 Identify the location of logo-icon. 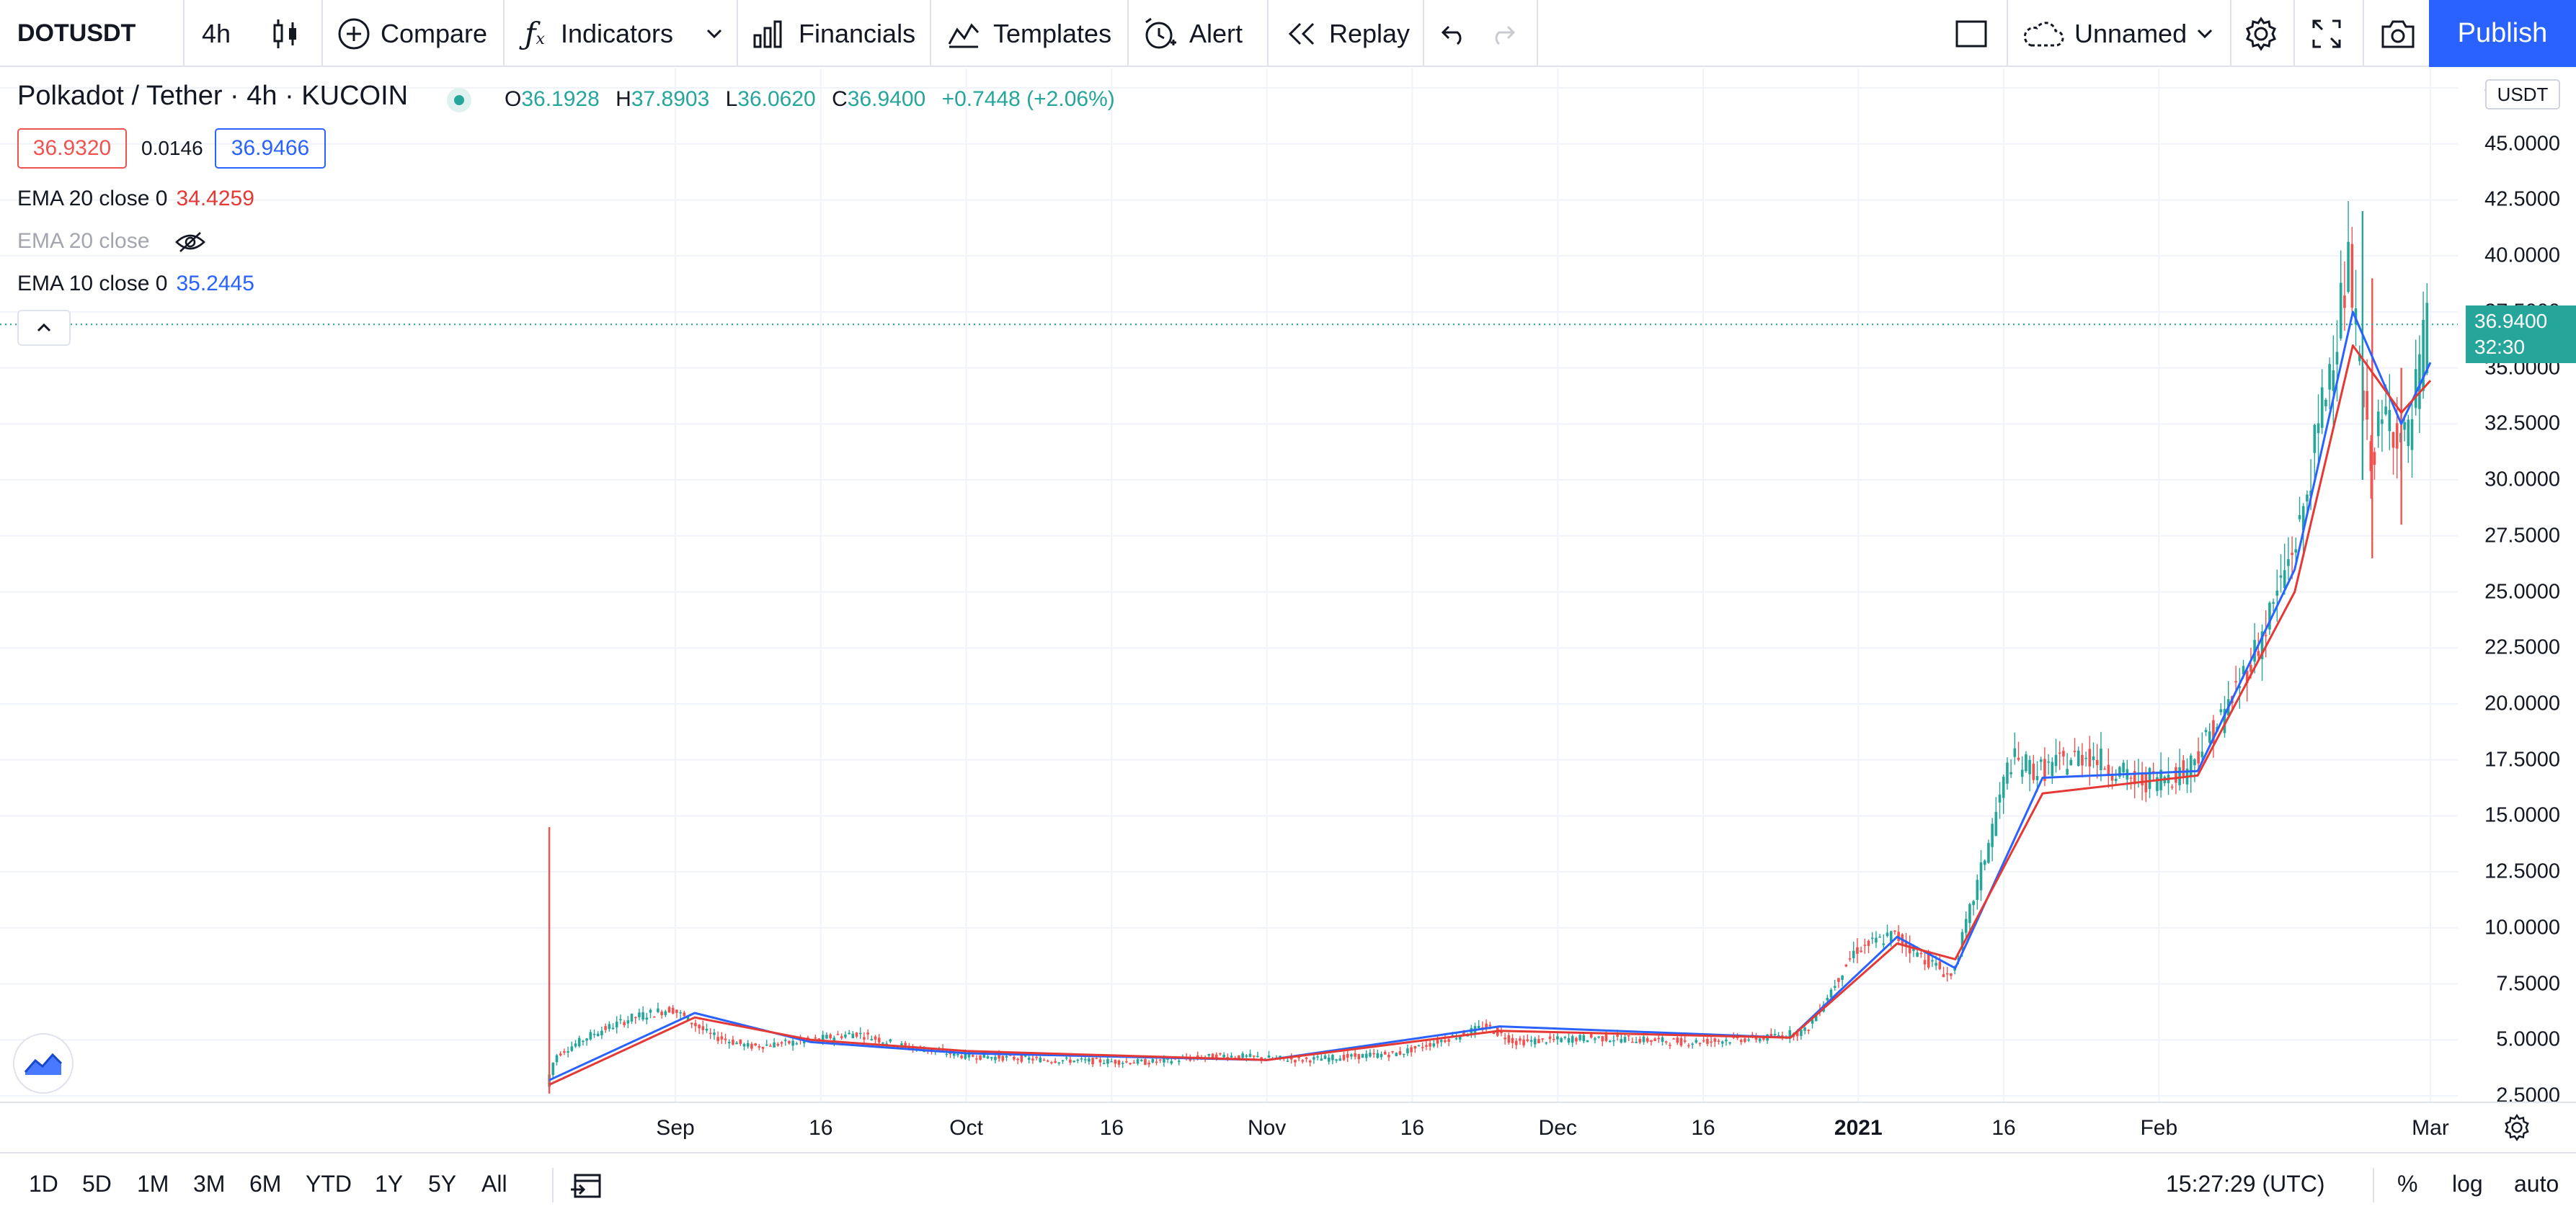
(43, 1064).